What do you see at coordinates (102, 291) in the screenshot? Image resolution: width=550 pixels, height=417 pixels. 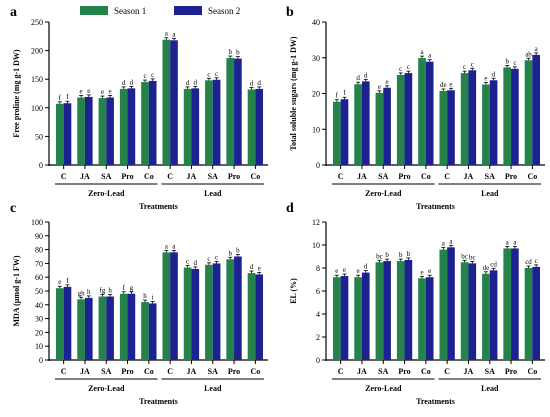 I see `data-label: fg` at bounding box center [102, 291].